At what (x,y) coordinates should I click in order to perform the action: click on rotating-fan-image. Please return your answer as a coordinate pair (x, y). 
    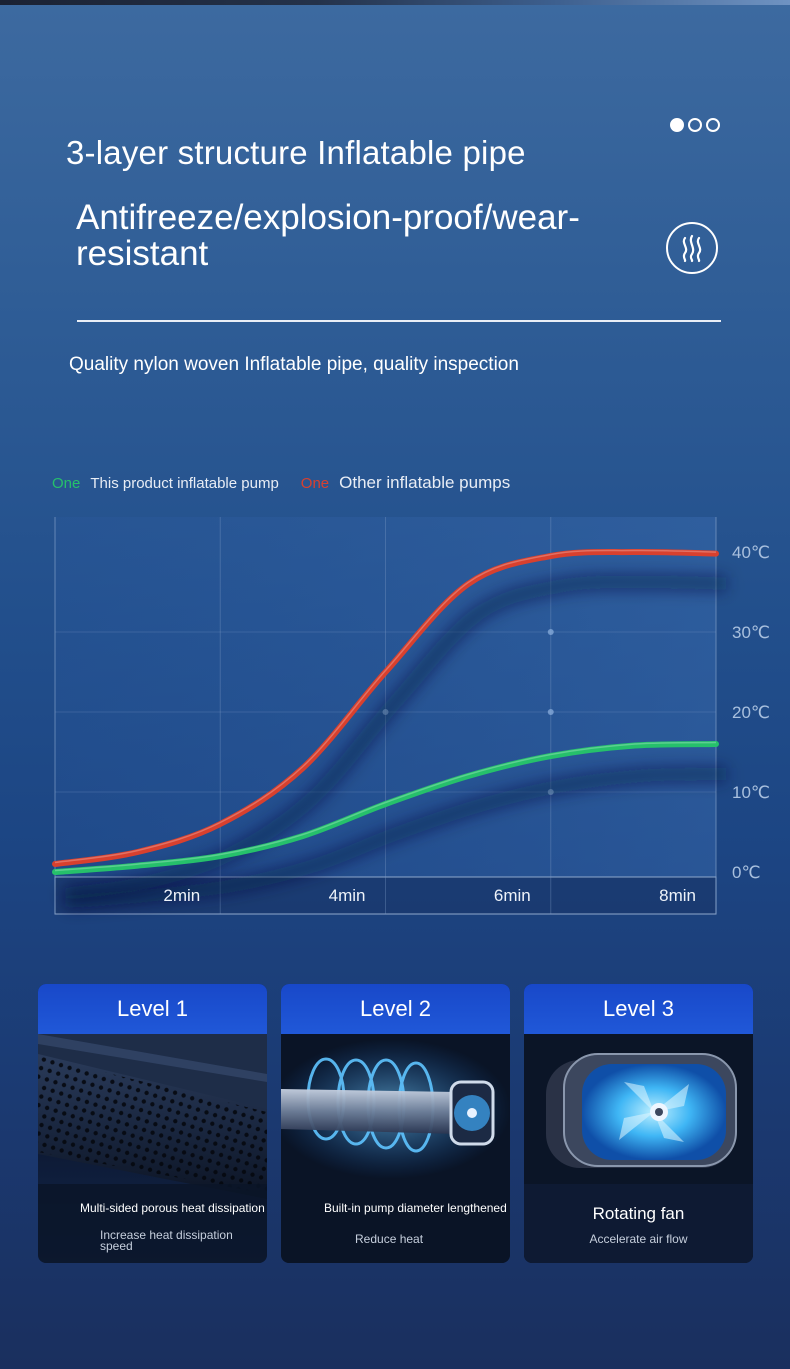
    Looking at the image, I should click on (638, 1148).